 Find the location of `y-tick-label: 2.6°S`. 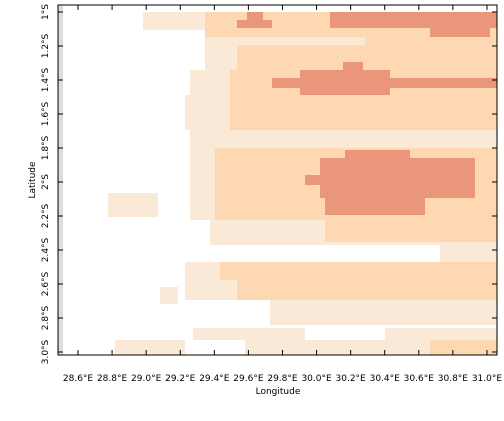

y-tick-label: 2.6°S is located at coordinates (46, 283).